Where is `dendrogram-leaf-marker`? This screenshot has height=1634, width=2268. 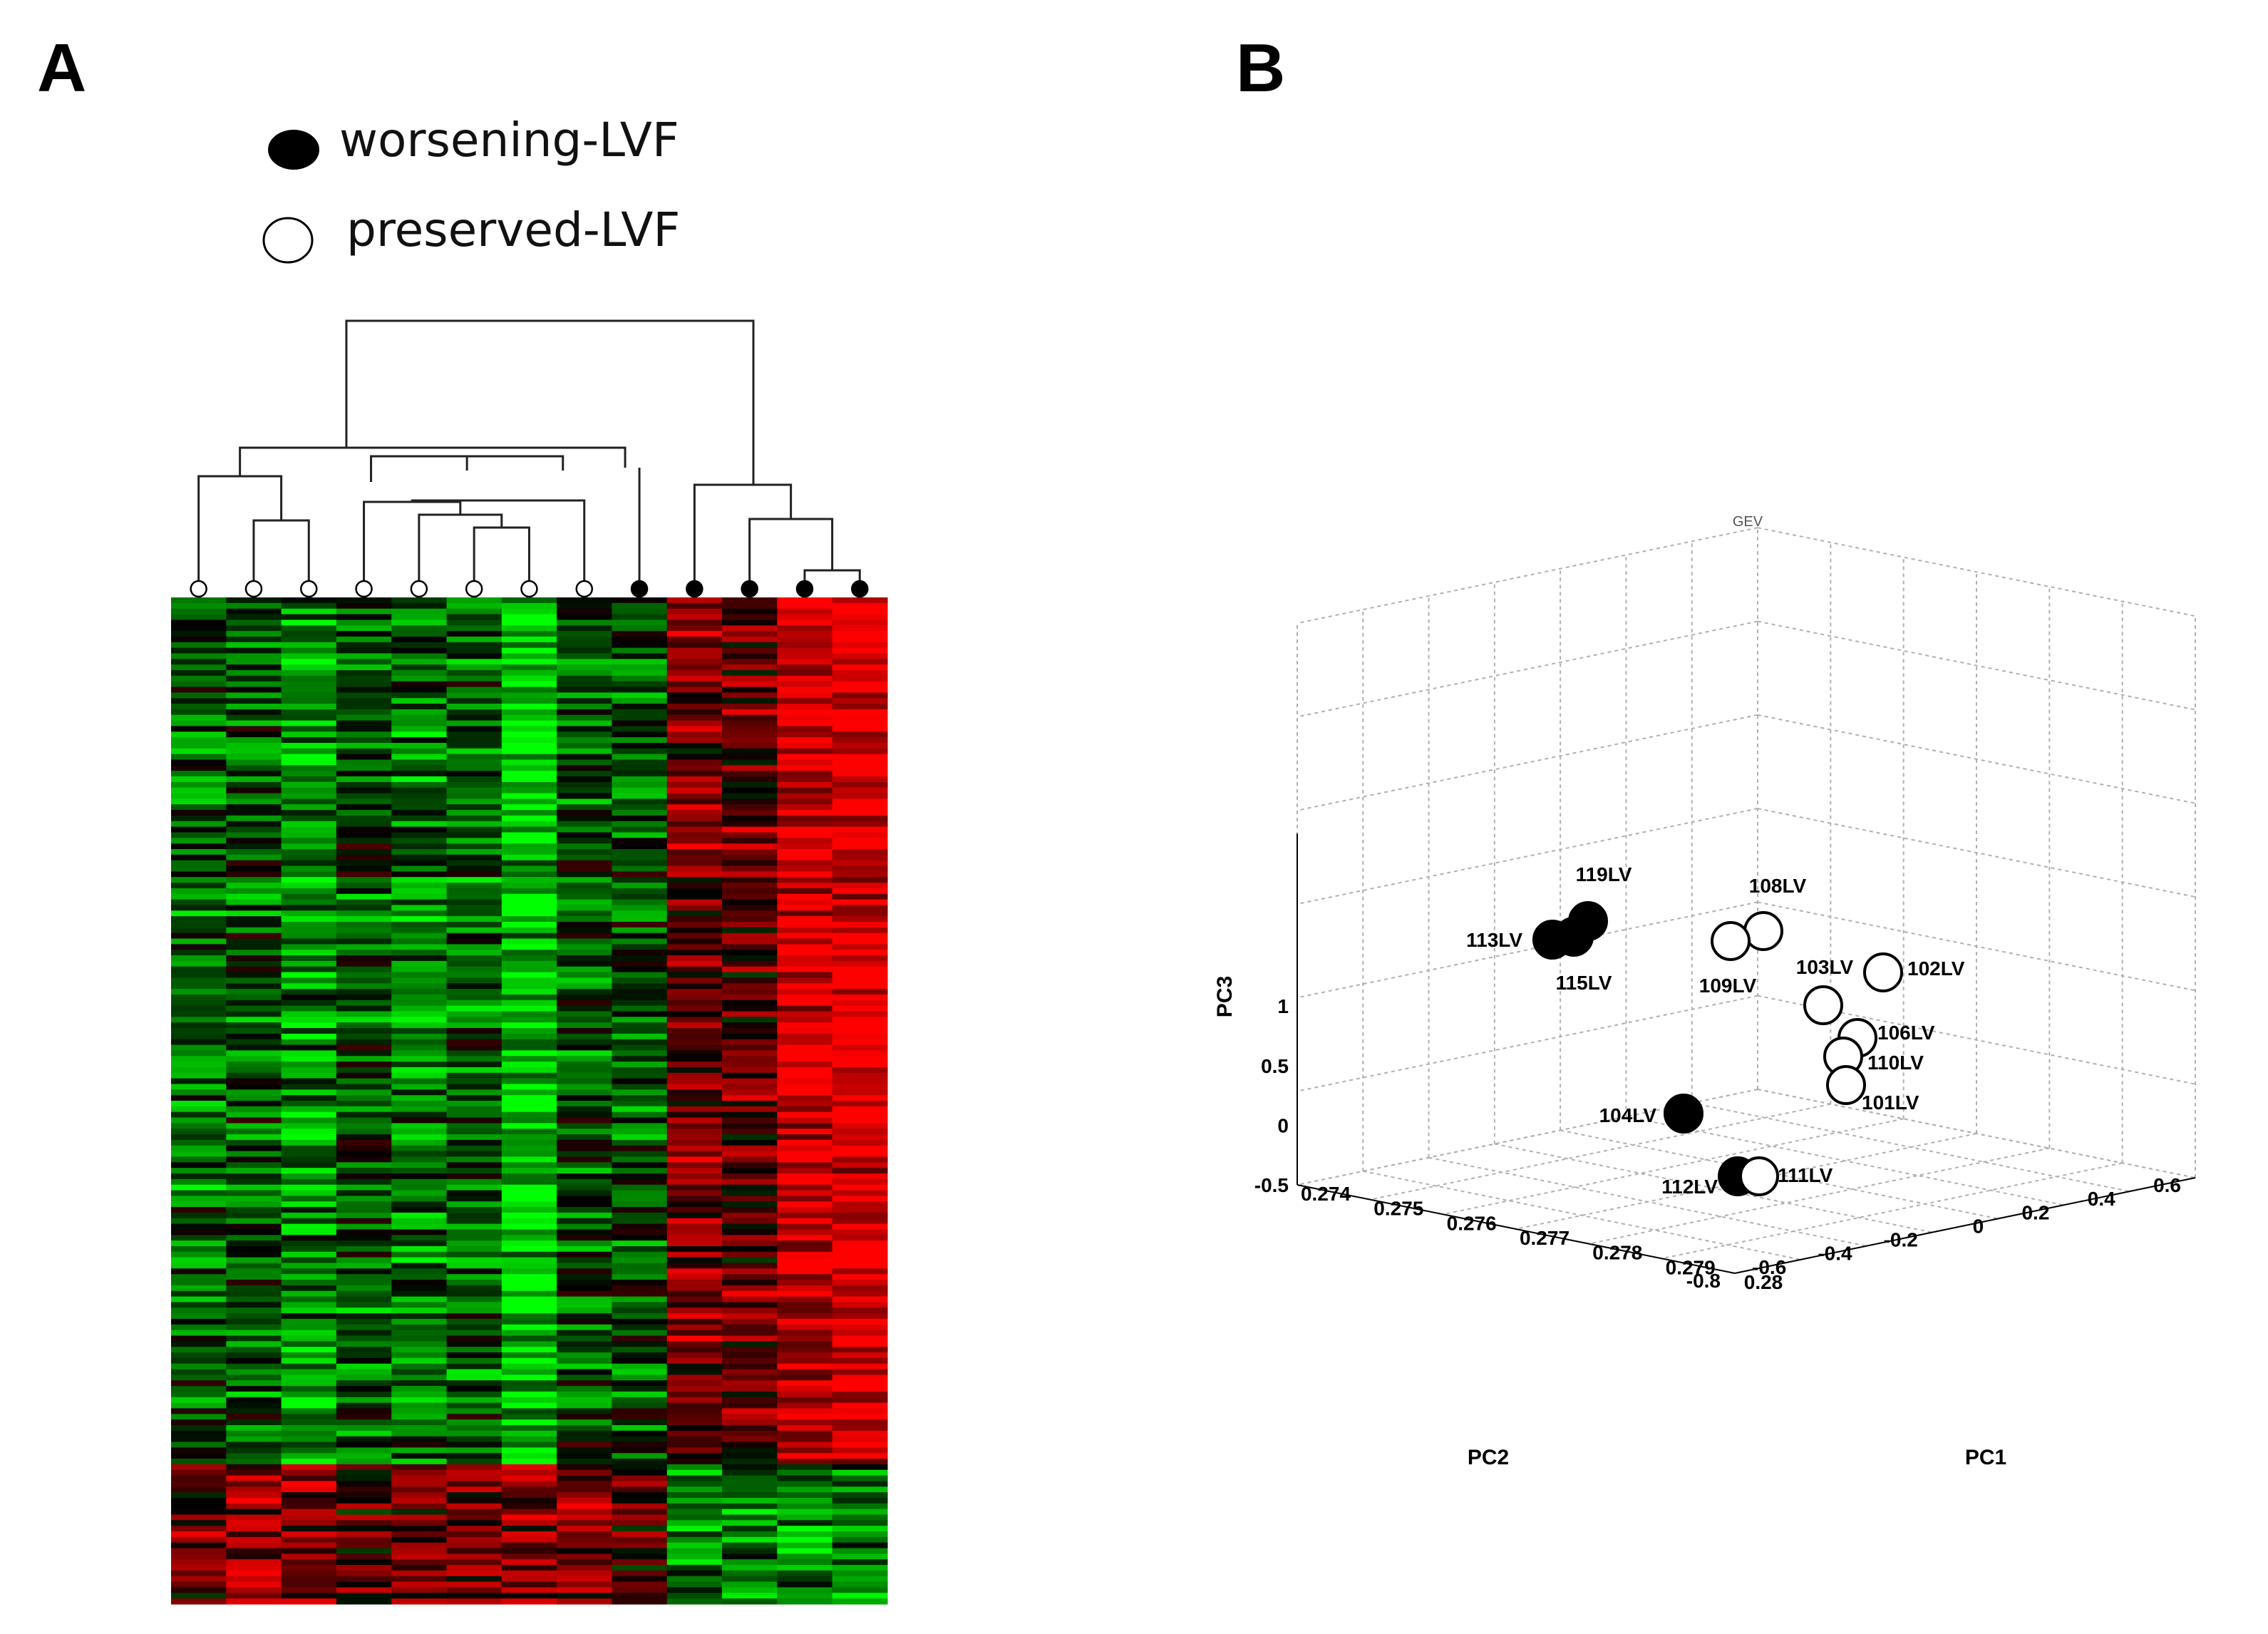
dendrogram-leaf-marker is located at coordinates (253, 589).